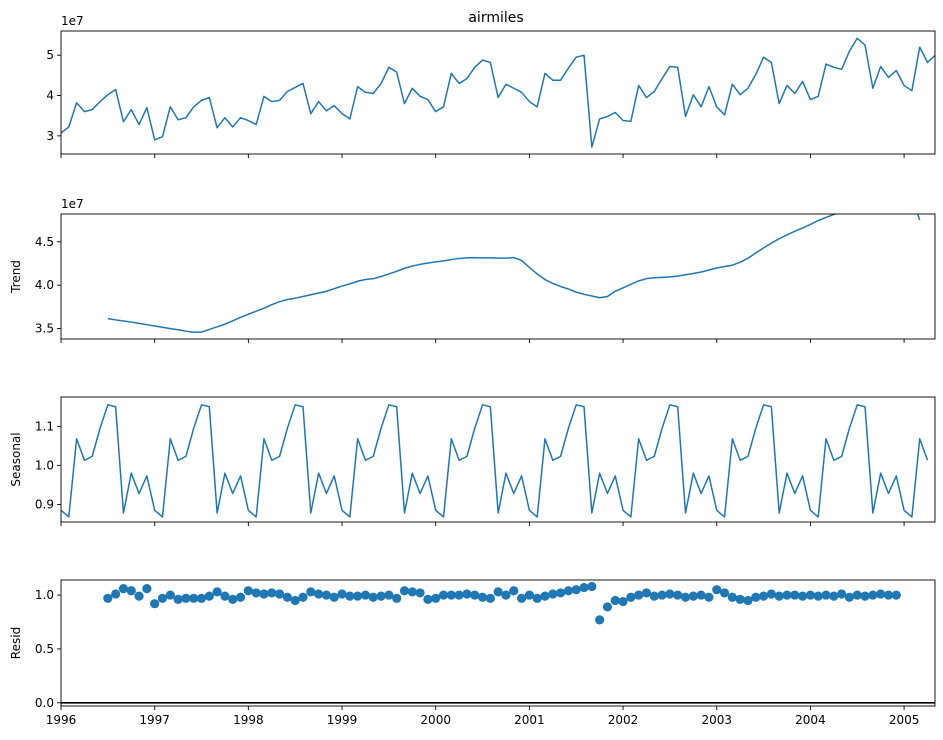  Describe the element at coordinates (44, 242) in the screenshot. I see `y-tick-label: 4.5` at that location.